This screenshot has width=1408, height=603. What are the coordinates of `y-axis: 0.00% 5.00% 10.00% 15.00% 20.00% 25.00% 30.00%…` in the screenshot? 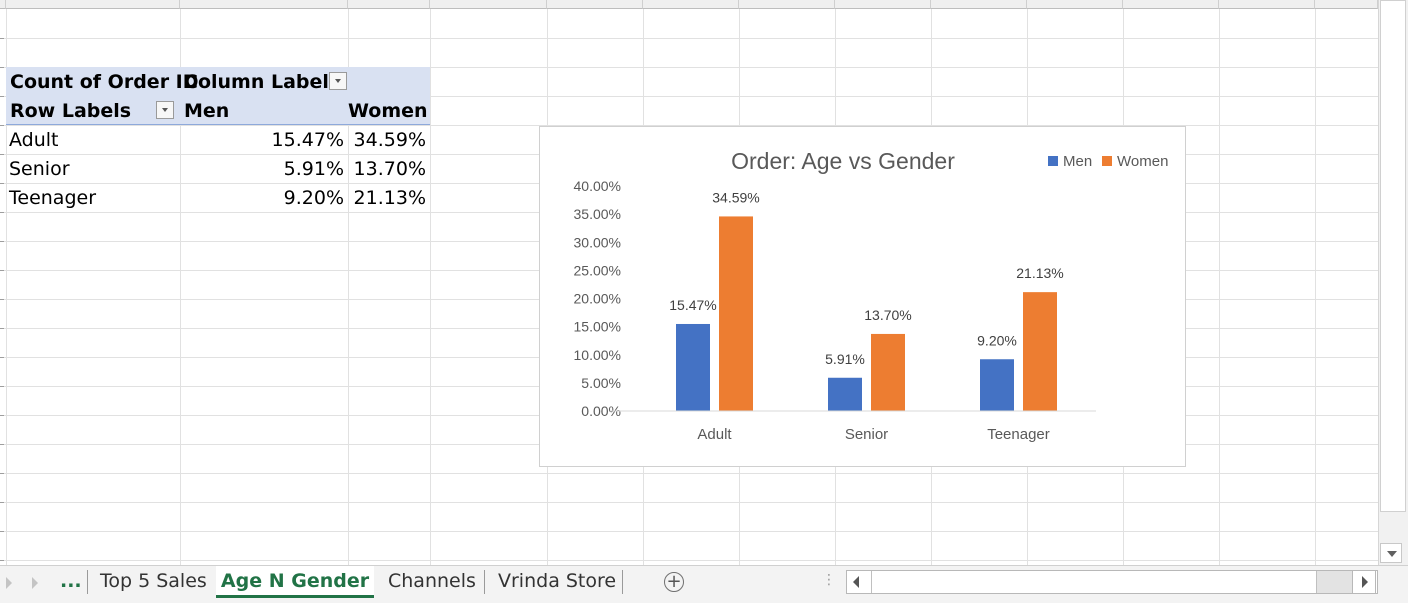 It's located at (597, 298).